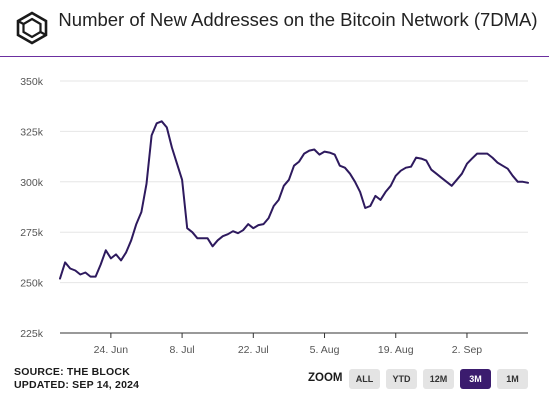  Describe the element at coordinates (438, 379) in the screenshot. I see `zoom-button-12m: 12M` at that location.